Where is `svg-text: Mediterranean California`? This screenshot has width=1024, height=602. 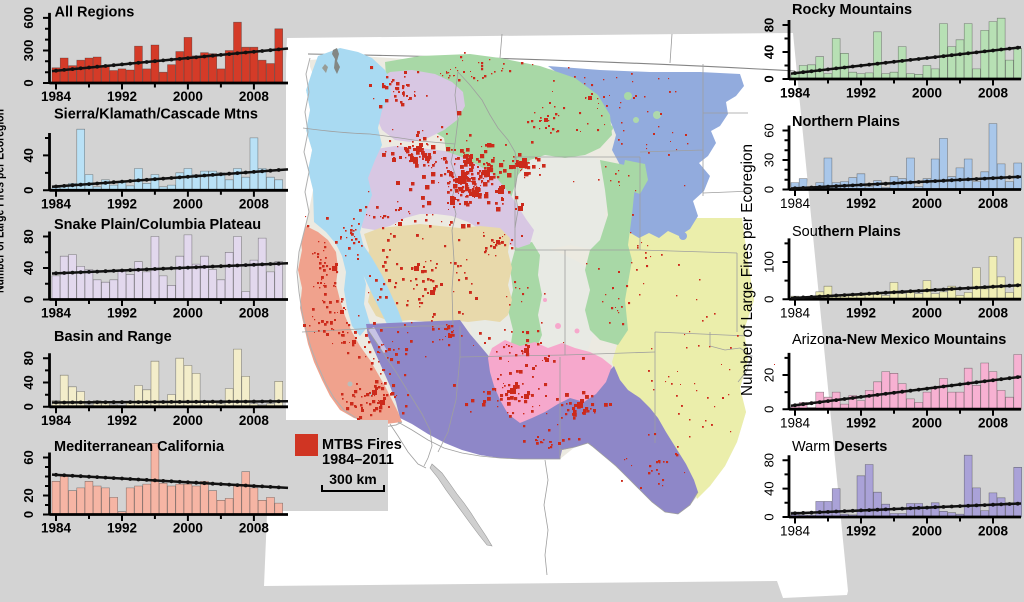
svg-text: Mediterranean California is located at coordinates (139, 447).